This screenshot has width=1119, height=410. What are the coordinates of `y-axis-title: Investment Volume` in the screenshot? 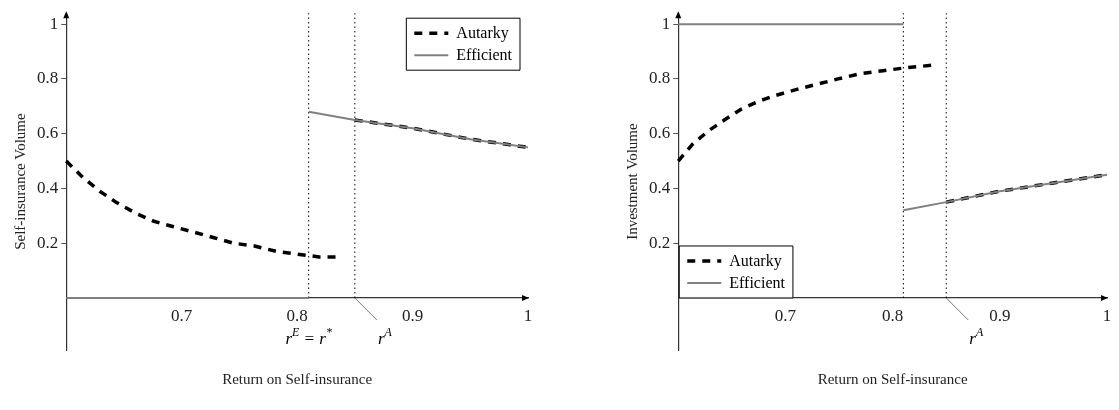 It's located at (631, 181).